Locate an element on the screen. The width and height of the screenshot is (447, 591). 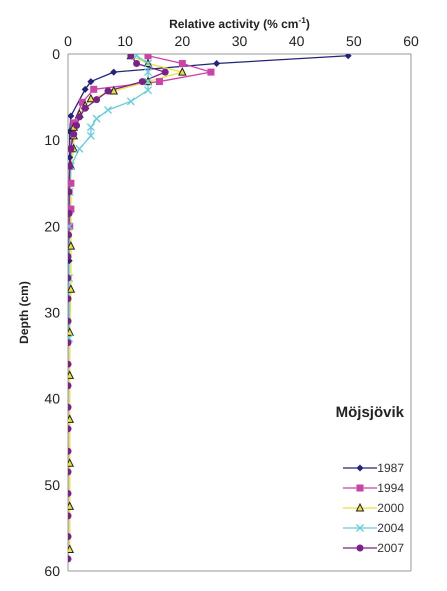
legend-label: 2007 is located at coordinates (390, 548).